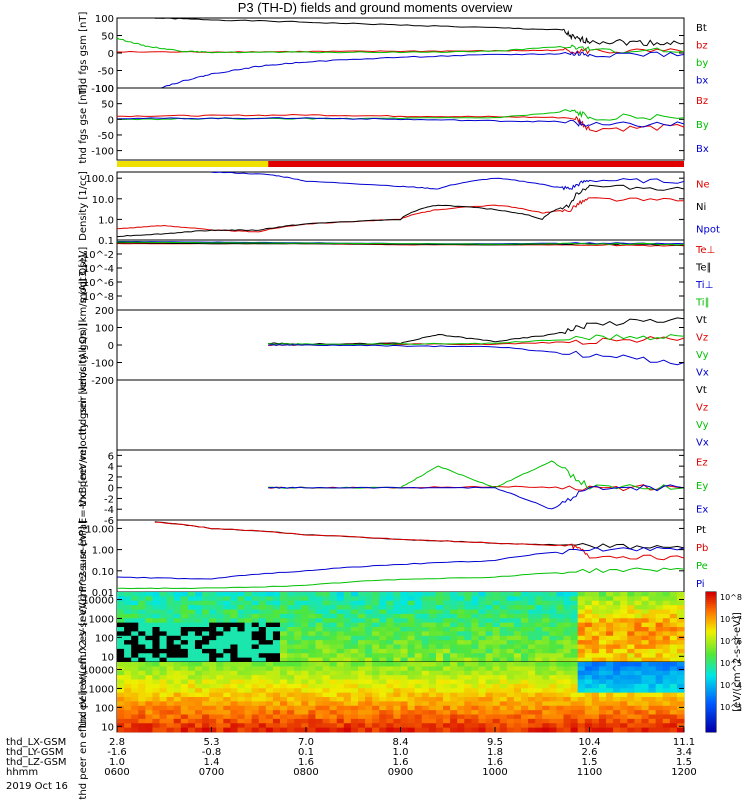 This screenshot has width=750, height=800. I want to click on y-tick-label: -50, so click(106, 136).